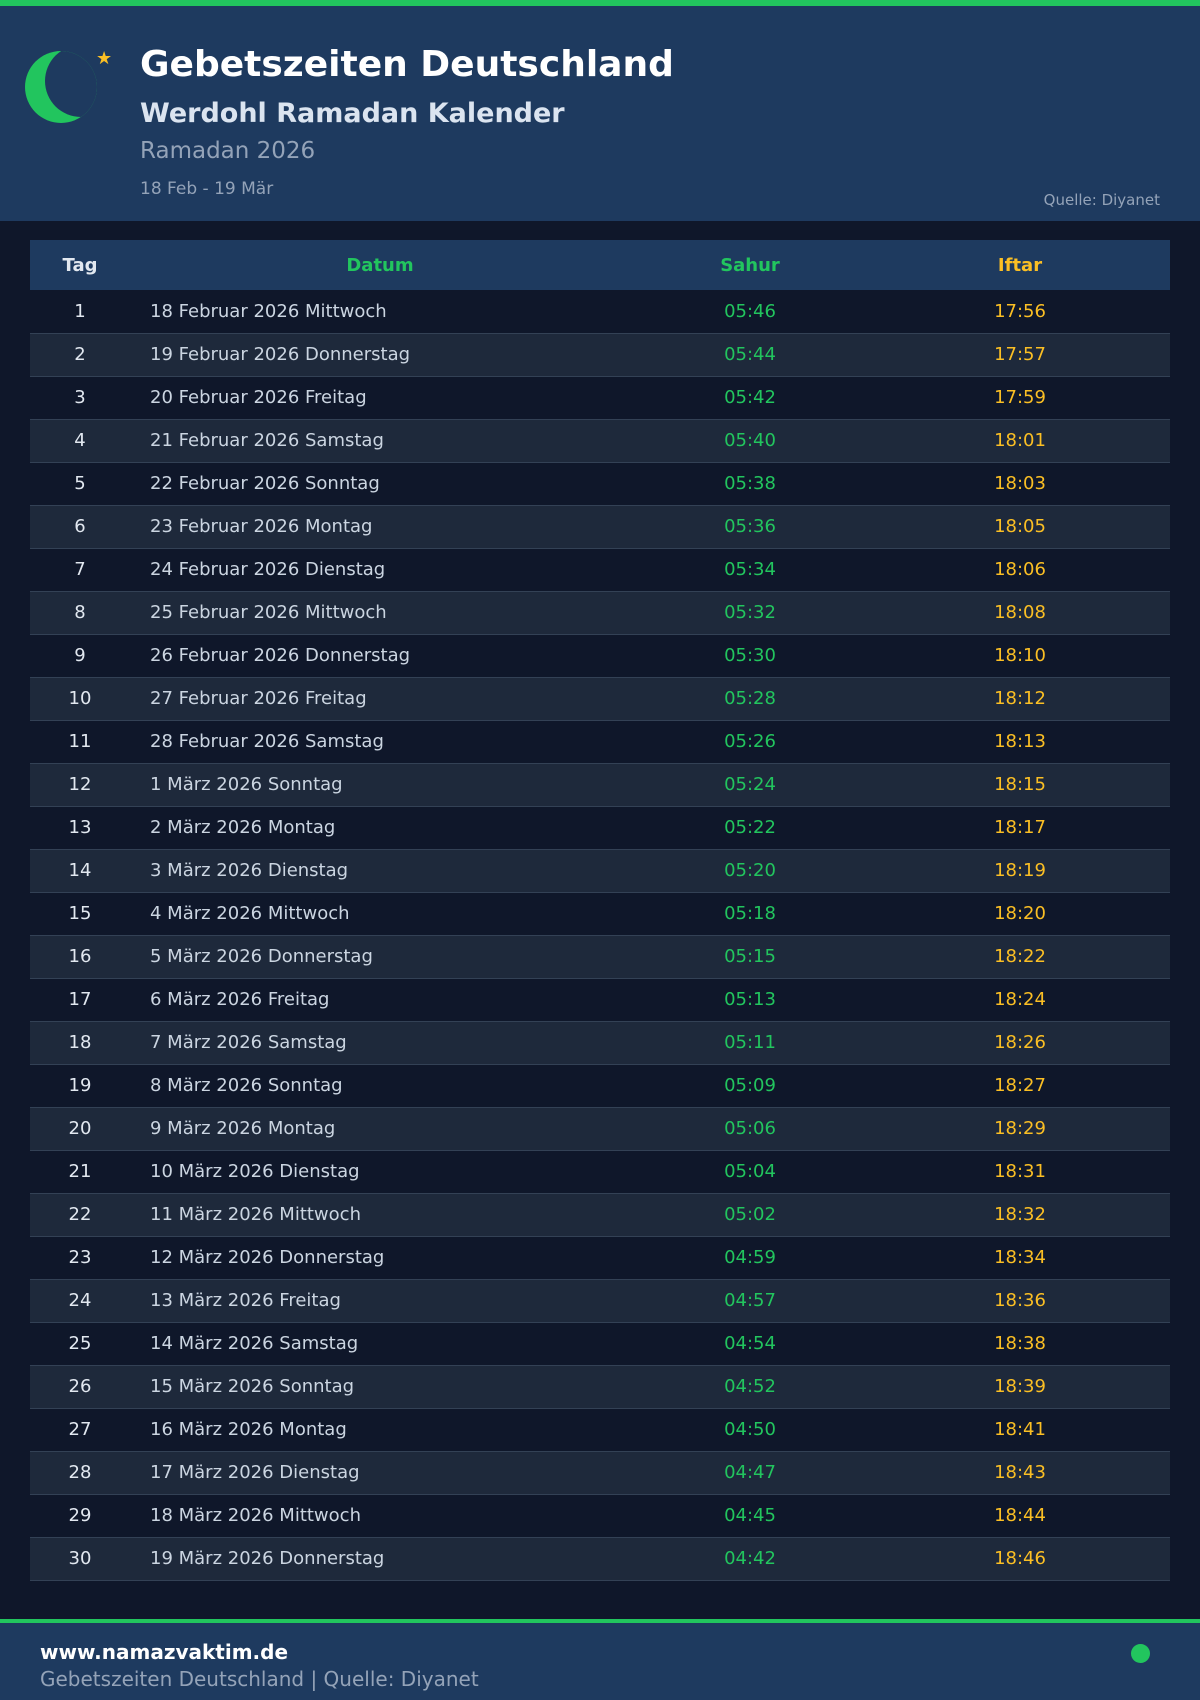  What do you see at coordinates (80, 1043) in the screenshot?
I see `day-number: 18` at bounding box center [80, 1043].